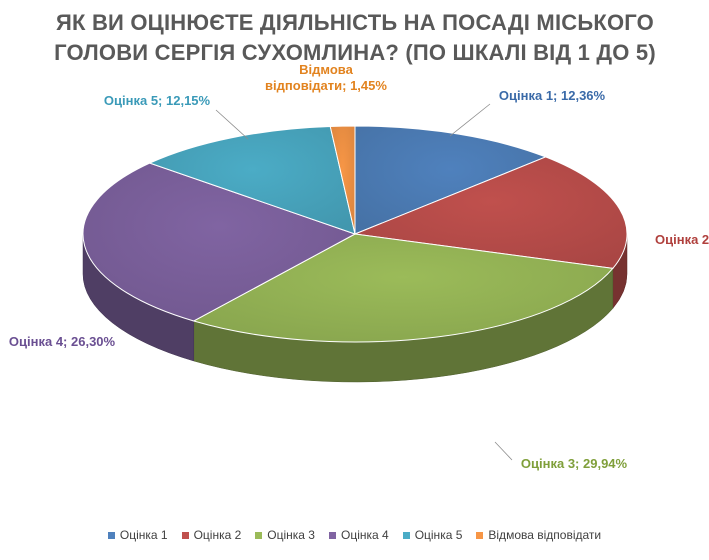 The height and width of the screenshot is (560, 709). What do you see at coordinates (326, 85) in the screenshot?
I see `data-label: відповідати; 1,45%` at bounding box center [326, 85].